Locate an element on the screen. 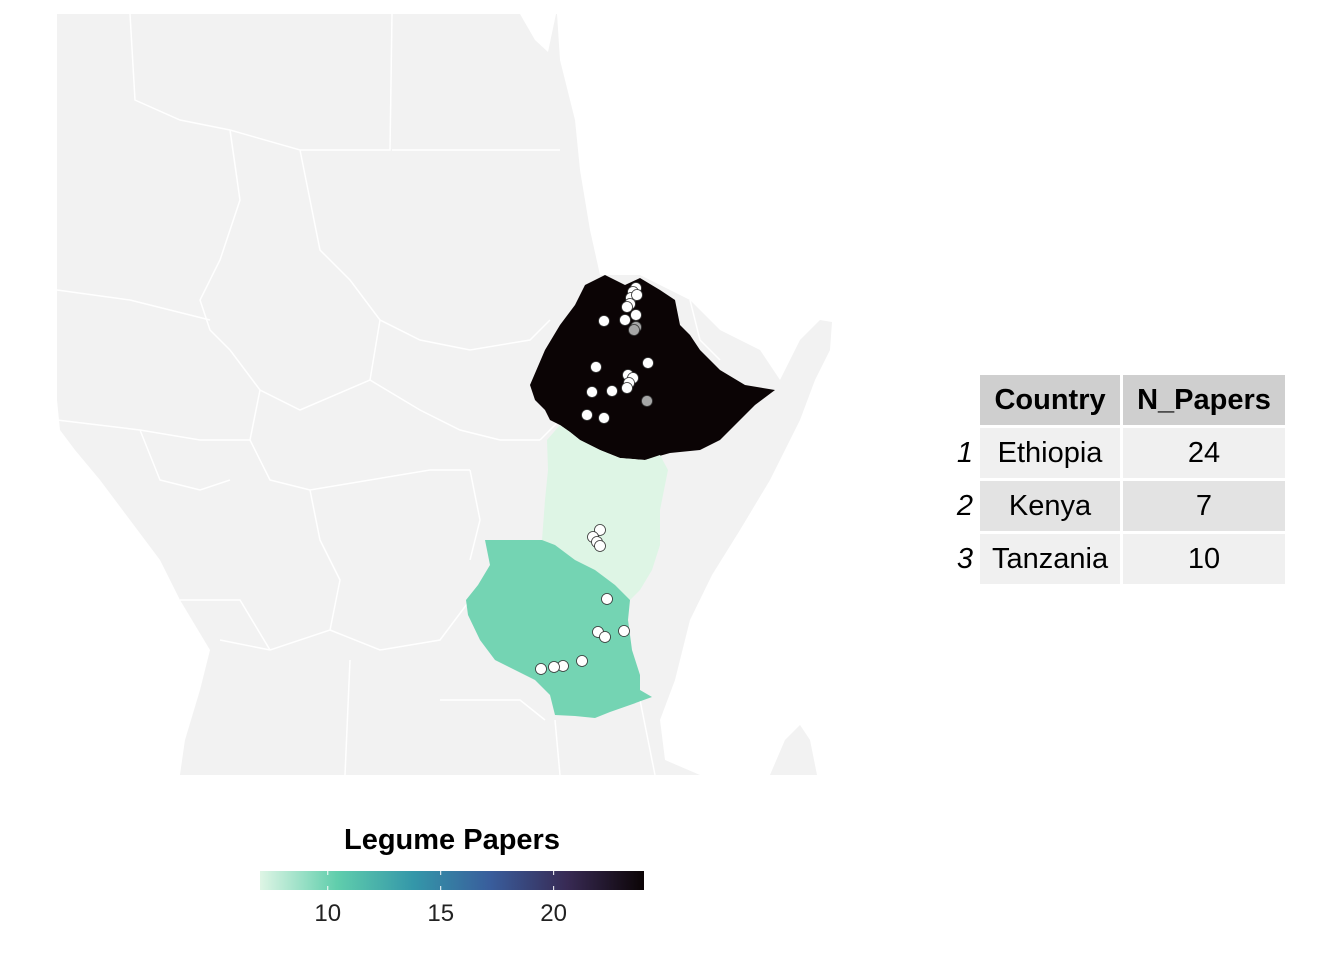 Image resolution: width=1344 pixels, height=960 pixels. table-row: 3 Tanzania 10 is located at coordinates (1117, 559).